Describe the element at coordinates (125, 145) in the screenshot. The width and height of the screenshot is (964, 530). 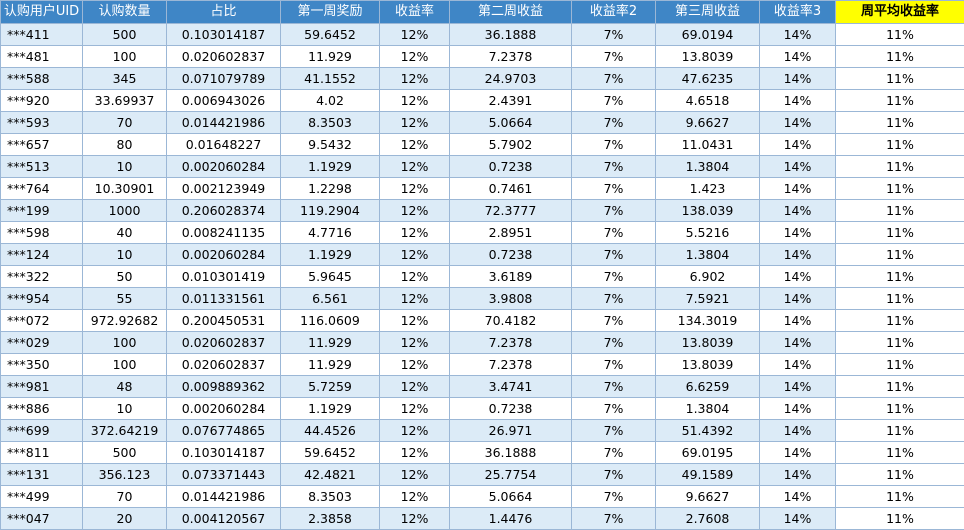
I see `table-cell: 80` at that location.